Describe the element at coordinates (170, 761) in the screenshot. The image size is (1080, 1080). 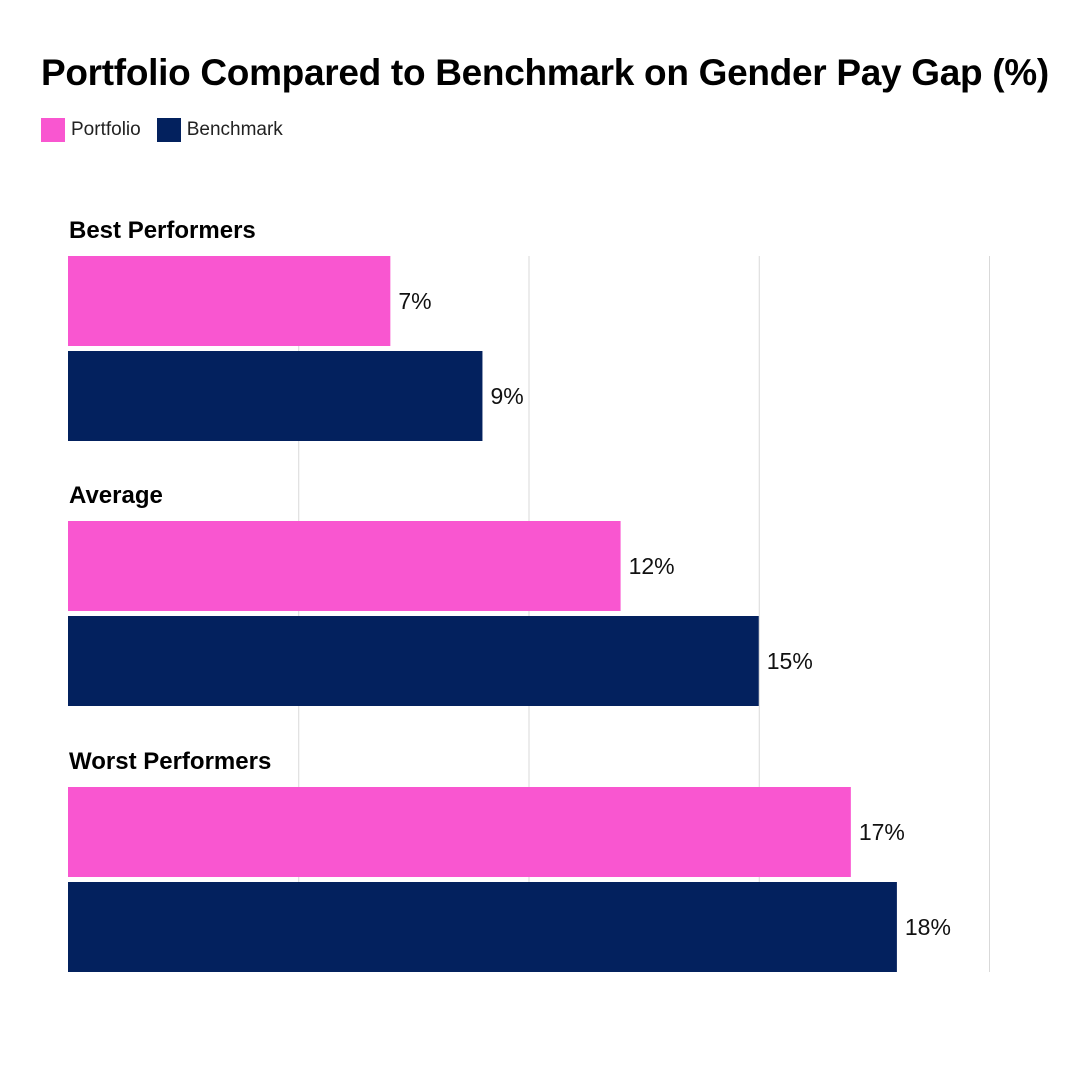
I see `category-label: Worst Performers` at that location.